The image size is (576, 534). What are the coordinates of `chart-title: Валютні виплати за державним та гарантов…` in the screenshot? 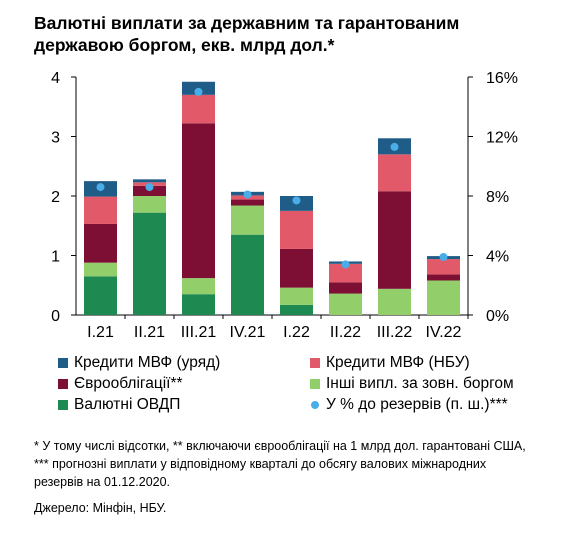 It's located at (247, 34).